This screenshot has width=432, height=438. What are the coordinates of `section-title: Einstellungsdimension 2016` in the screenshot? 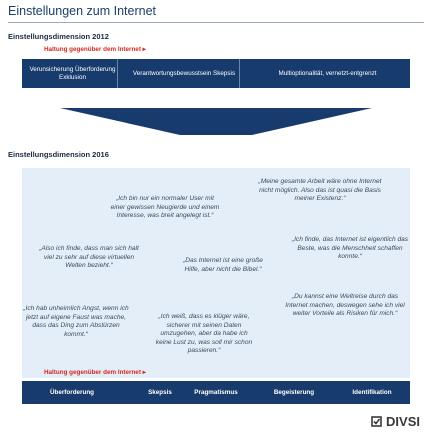 It's located at (58, 154).